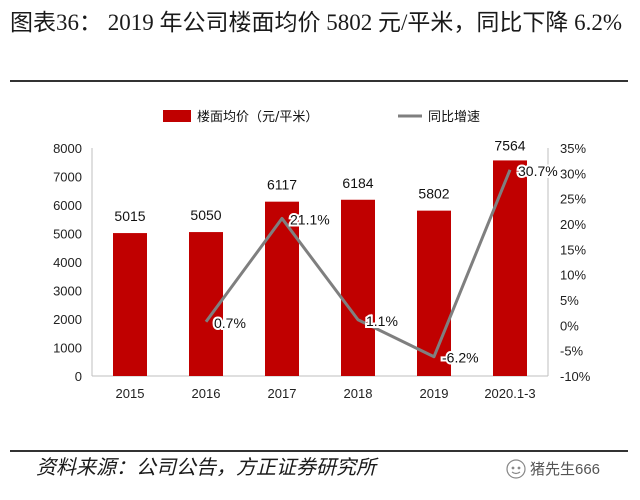 The height and width of the screenshot is (500, 640). I want to click on y-left-tick-label: 8000, so click(67, 148).